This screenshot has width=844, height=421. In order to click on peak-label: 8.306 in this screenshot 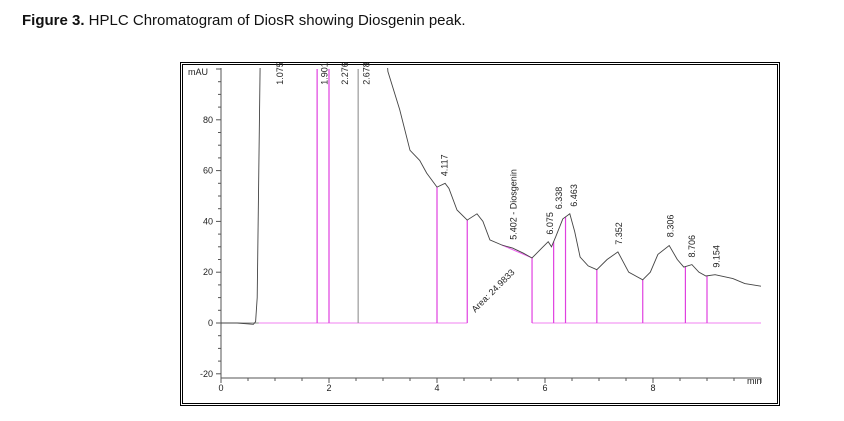, I will do `click(671, 226)`.